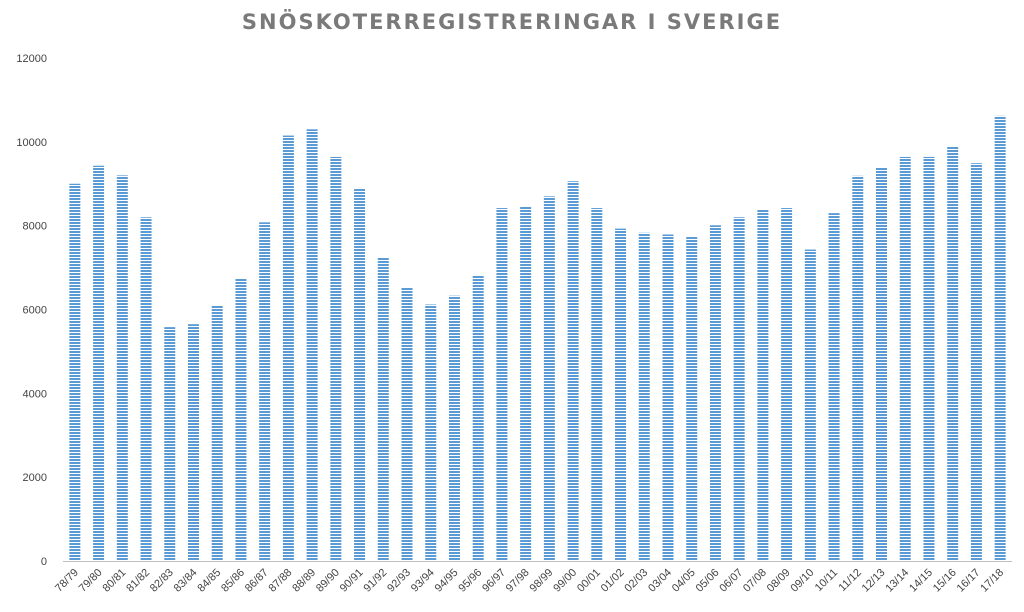 This screenshot has width=1024, height=612. Describe the element at coordinates (708, 581) in the screenshot. I see `x-tick-label: 05/06` at that location.